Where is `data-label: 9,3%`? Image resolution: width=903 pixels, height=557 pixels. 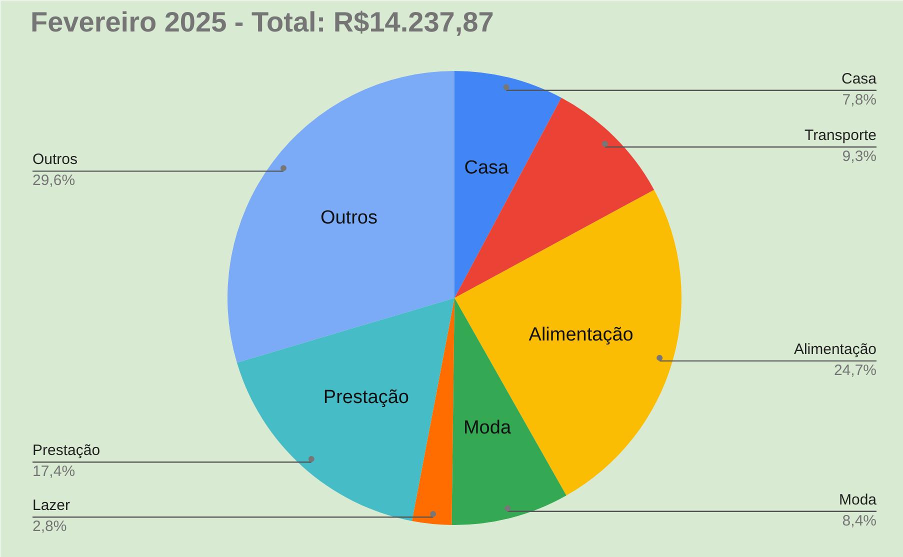
data-label: 9,3% is located at coordinates (859, 156).